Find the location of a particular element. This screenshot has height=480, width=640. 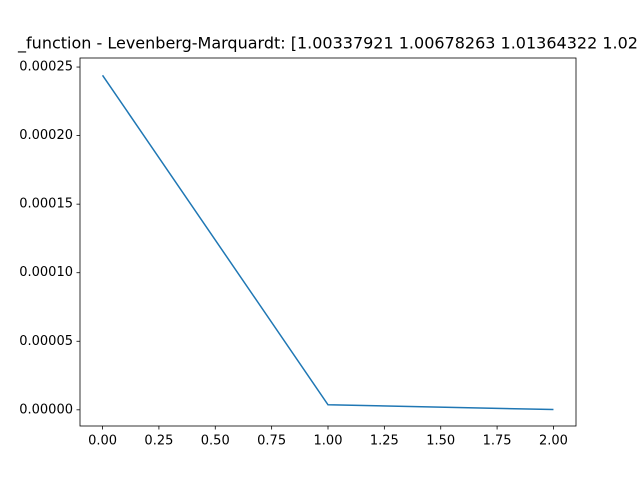

y-tick-label: 0.00010 is located at coordinates (46, 272).